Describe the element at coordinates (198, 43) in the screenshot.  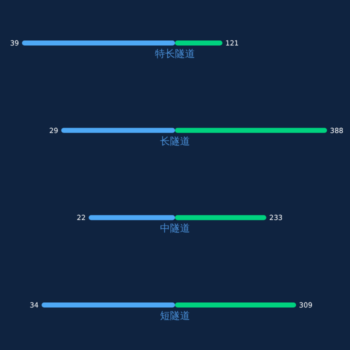
I see `bar` at that location.